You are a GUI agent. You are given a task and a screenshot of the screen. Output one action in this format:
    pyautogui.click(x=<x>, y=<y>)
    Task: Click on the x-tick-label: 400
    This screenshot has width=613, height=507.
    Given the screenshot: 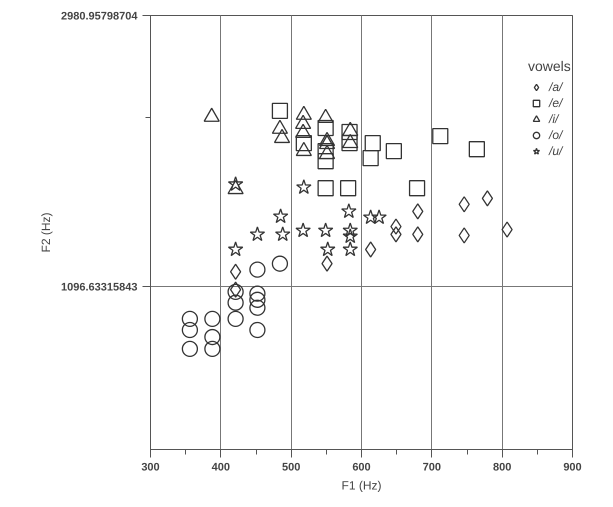 What is the action you would take?
    pyautogui.click(x=221, y=468)
    